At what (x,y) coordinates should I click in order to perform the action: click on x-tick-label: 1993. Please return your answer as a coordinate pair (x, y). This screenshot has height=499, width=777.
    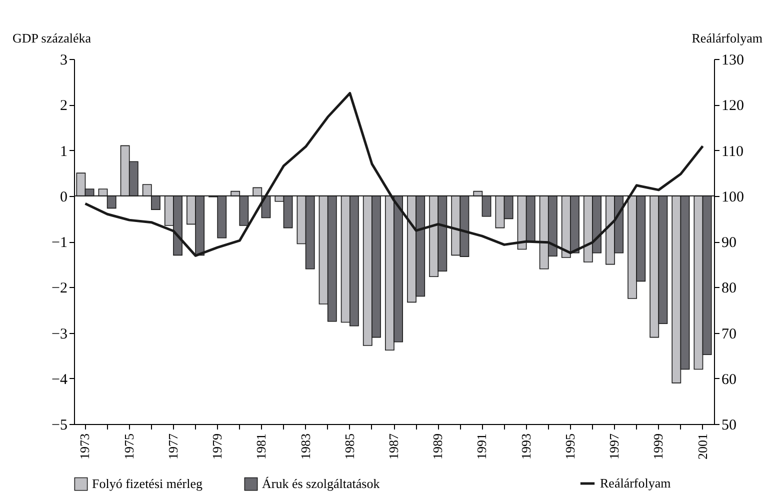
    Looking at the image, I should click on (526, 447).